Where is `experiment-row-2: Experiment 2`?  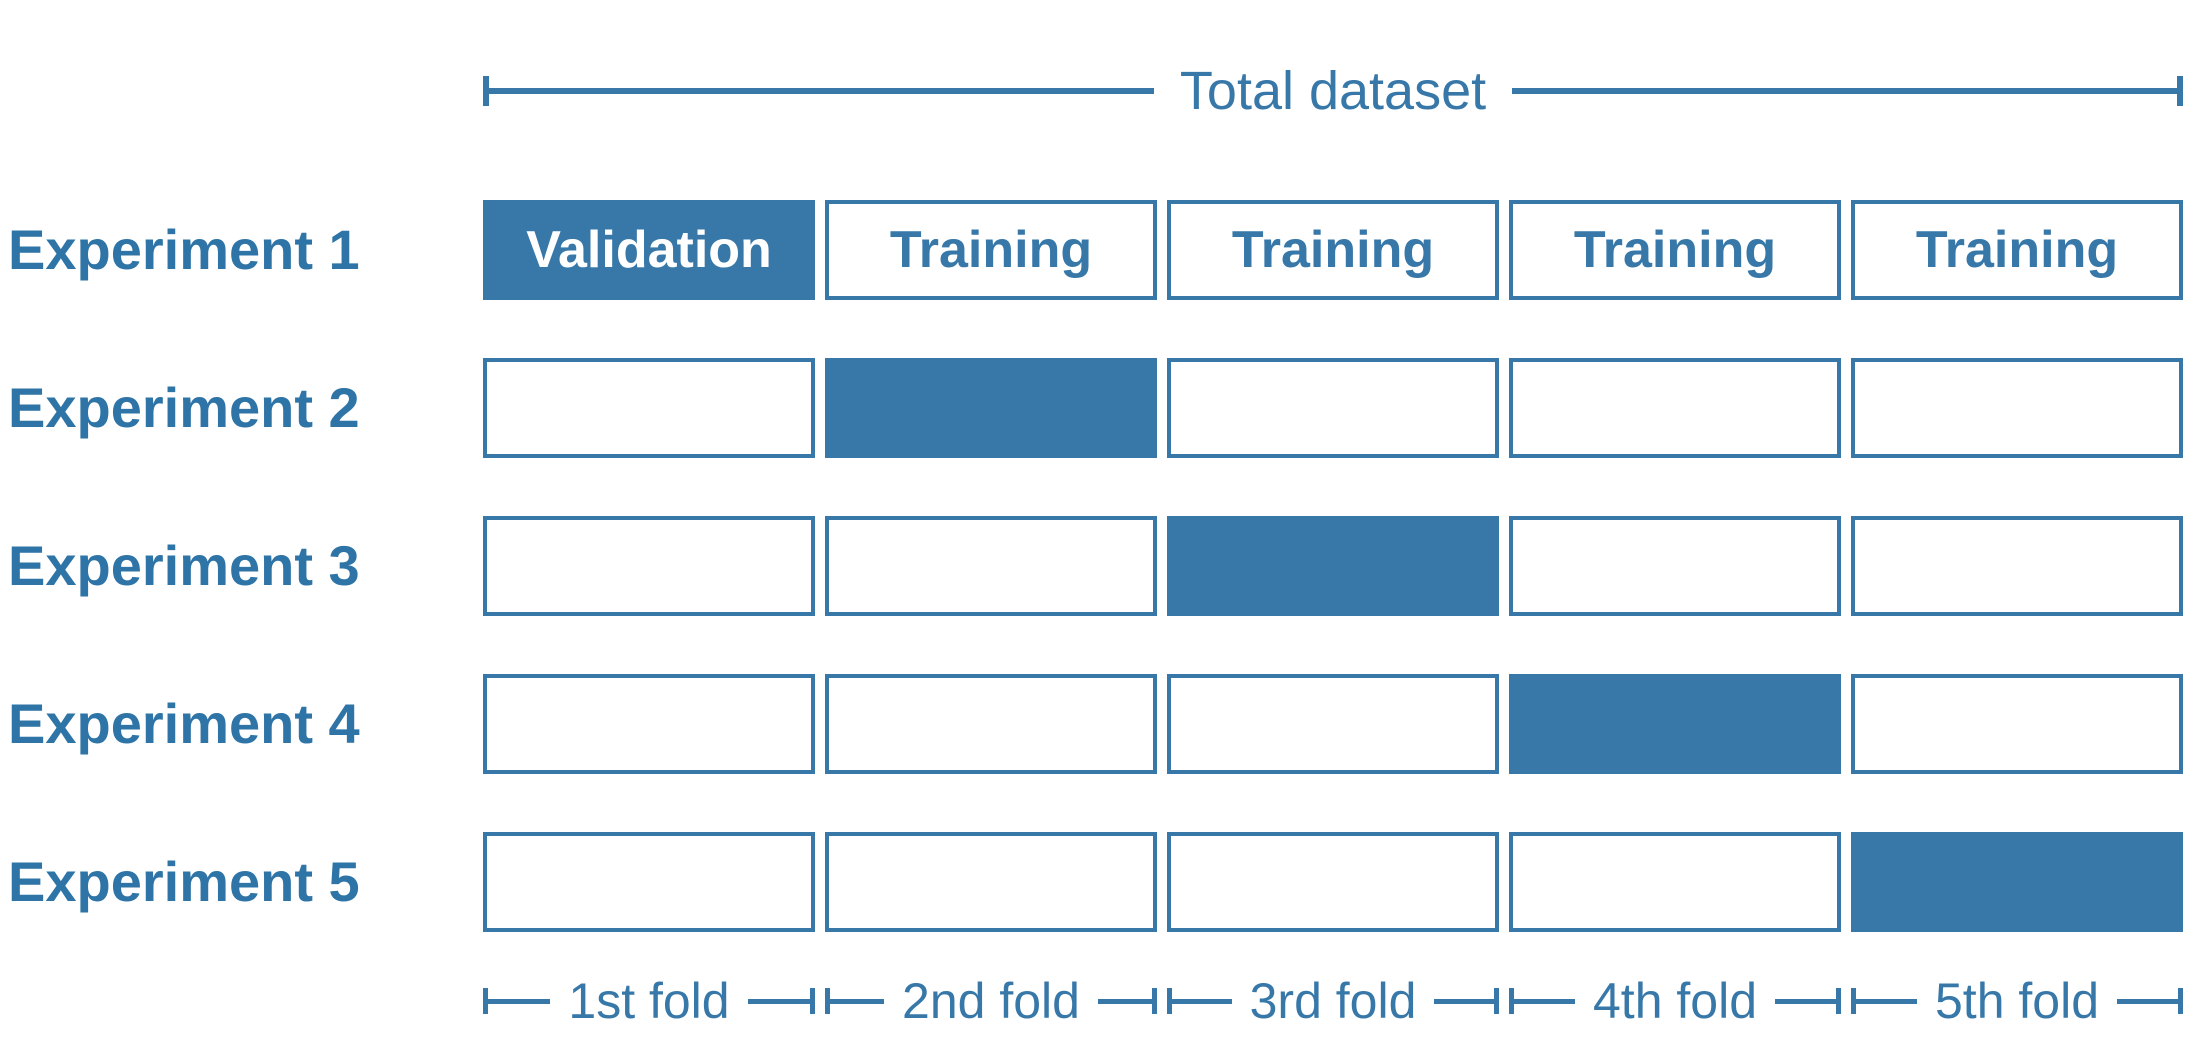
experiment-row-2: Experiment 2 is located at coordinates (1098, 408).